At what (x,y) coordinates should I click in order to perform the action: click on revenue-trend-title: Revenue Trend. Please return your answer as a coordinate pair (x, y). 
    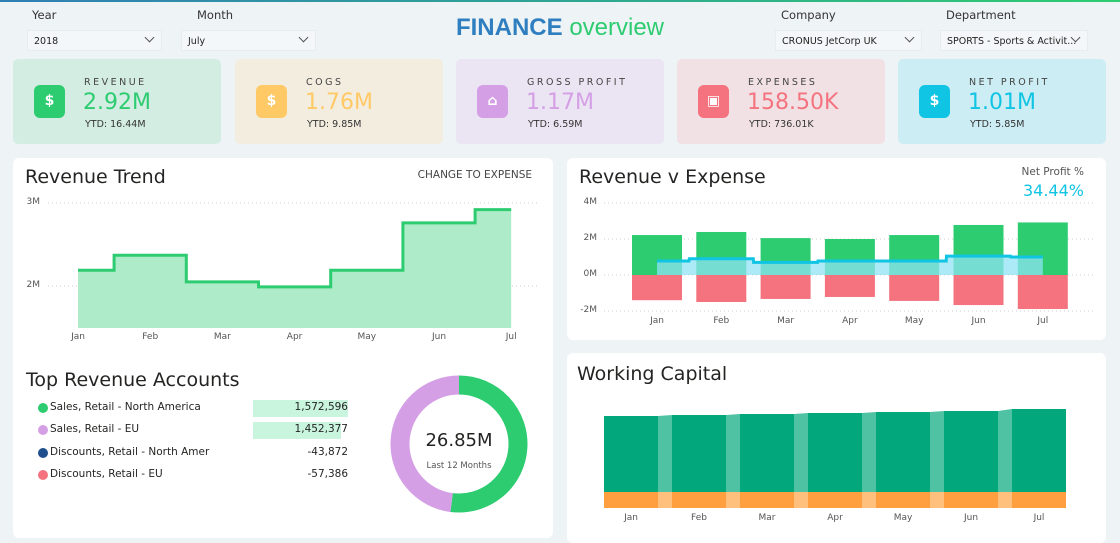
    Looking at the image, I should click on (95, 177).